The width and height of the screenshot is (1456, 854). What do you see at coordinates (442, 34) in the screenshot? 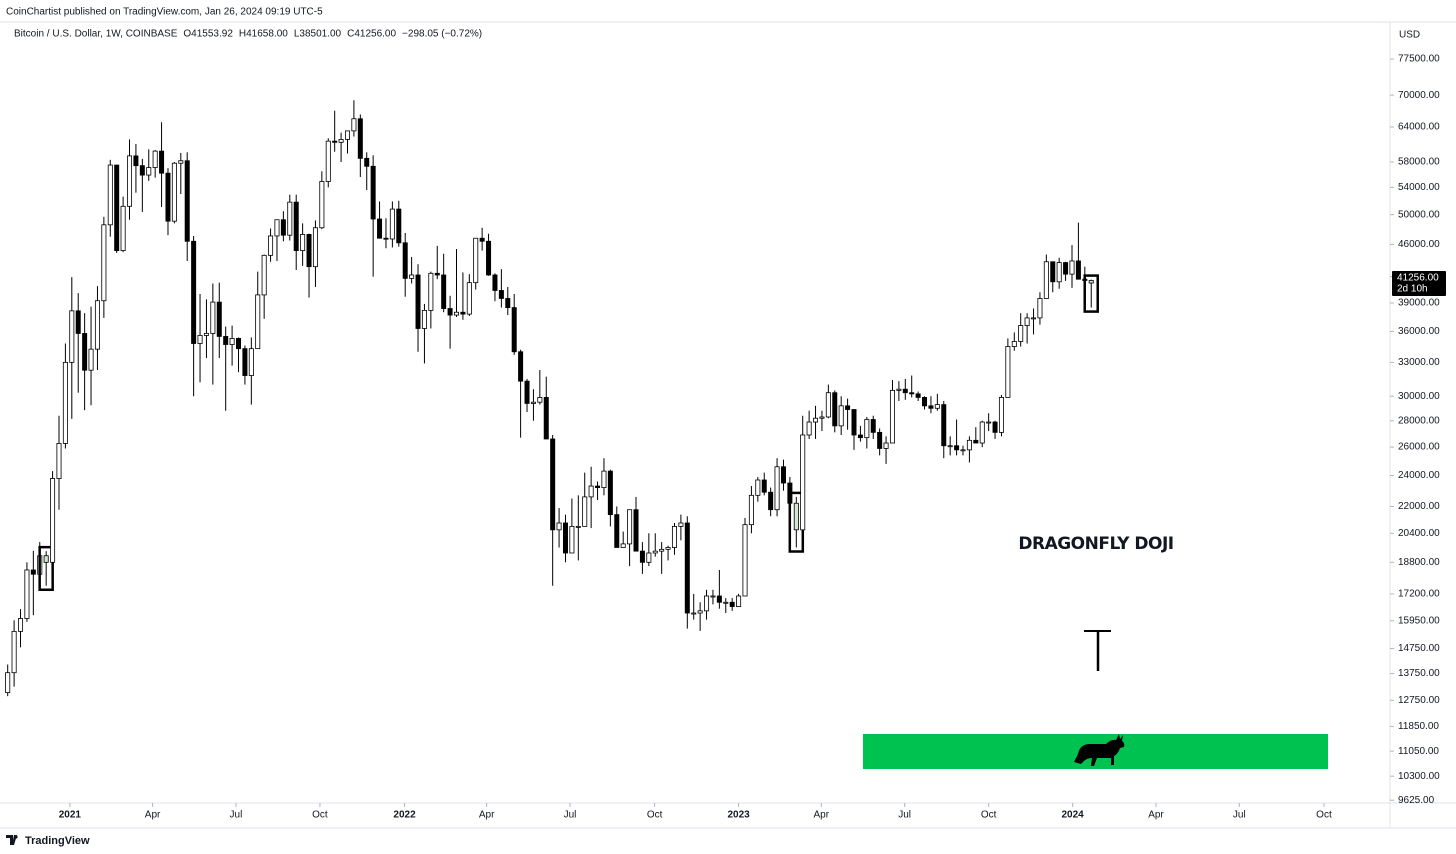
I see `legend-value: −298.05 (−0.72%)` at bounding box center [442, 34].